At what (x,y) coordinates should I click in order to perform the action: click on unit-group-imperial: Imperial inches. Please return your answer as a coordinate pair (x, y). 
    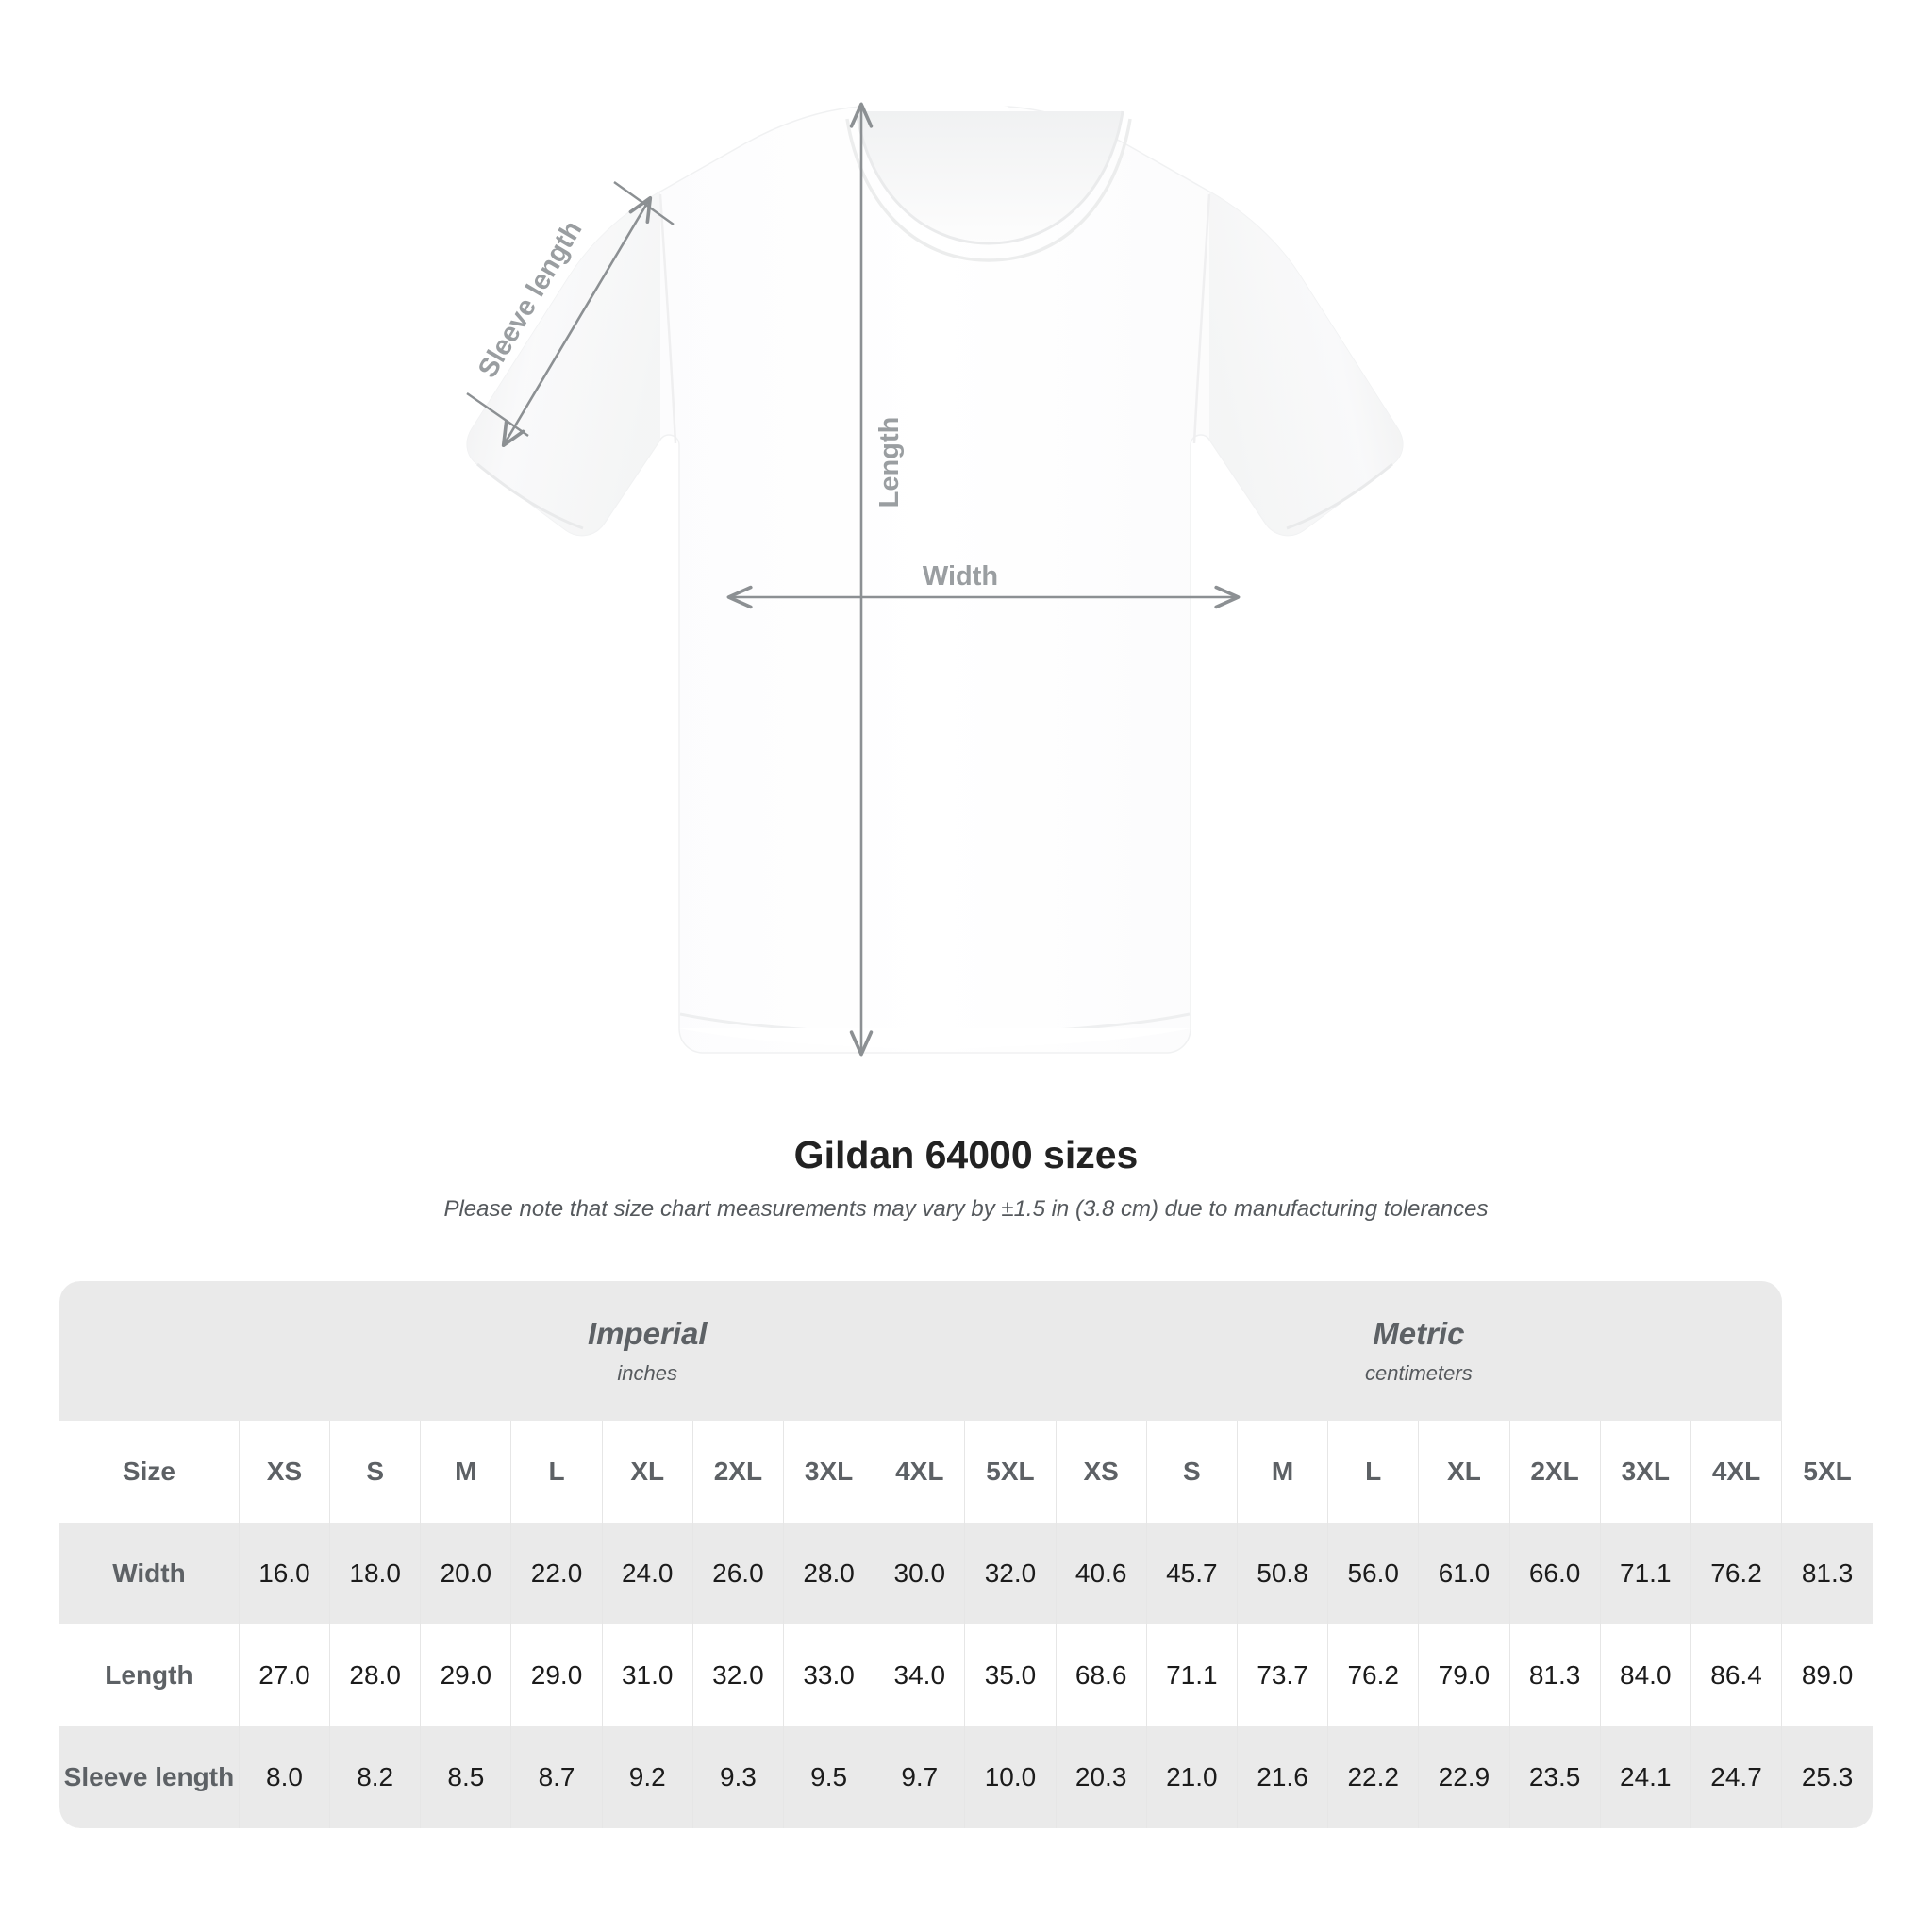
    Looking at the image, I should click on (648, 1351).